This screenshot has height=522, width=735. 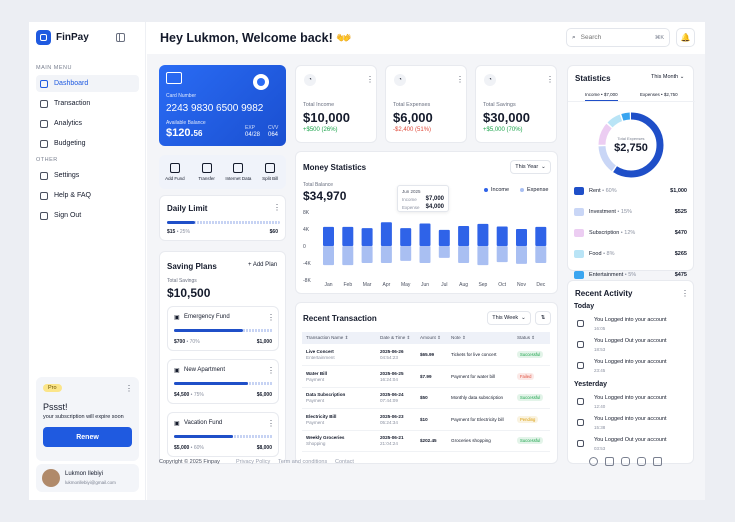 I want to click on saving-plans-title: Saving Plans, so click(x=192, y=266).